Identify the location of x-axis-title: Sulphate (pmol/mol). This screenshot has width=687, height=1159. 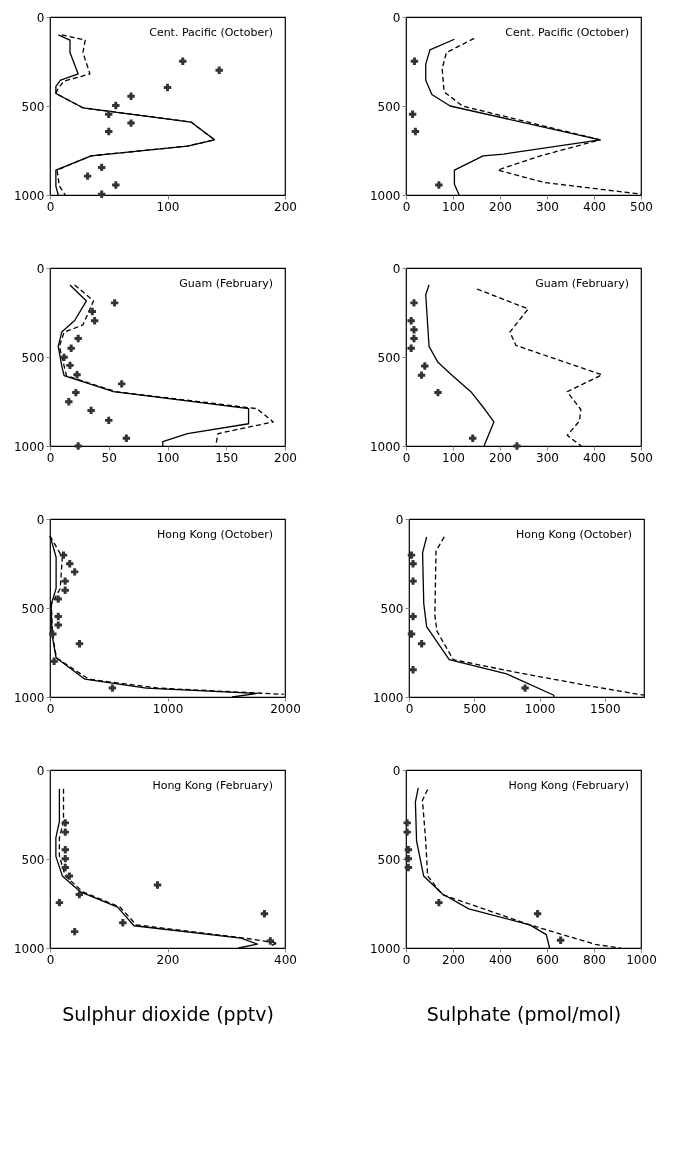
(524, 1013).